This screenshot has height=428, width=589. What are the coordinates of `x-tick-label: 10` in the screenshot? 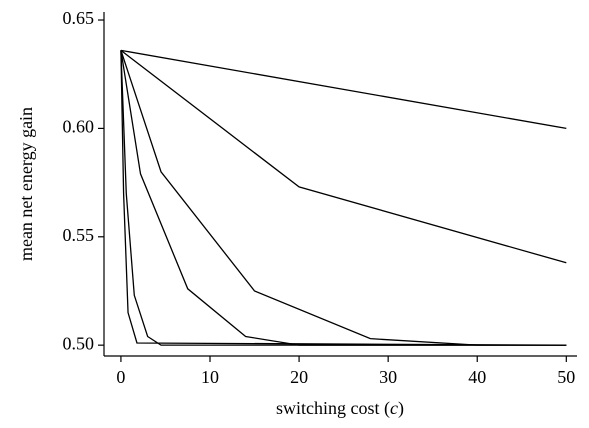 It's located at (210, 377).